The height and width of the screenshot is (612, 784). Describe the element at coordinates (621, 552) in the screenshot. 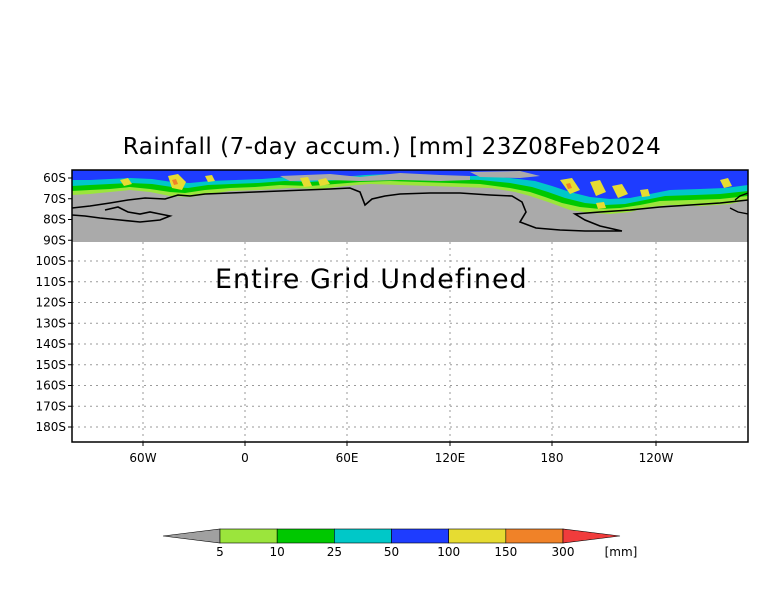

I see `colorbar-unit: [mm]` at that location.